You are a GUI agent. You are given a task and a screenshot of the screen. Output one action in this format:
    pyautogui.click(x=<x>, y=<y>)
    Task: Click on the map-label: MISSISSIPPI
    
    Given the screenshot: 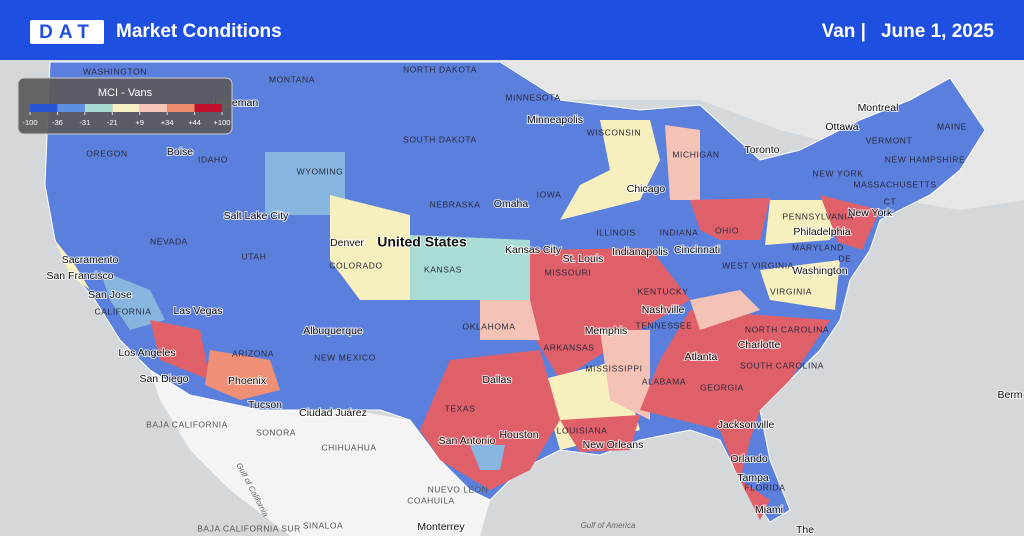 What is the action you would take?
    pyautogui.click(x=613, y=368)
    